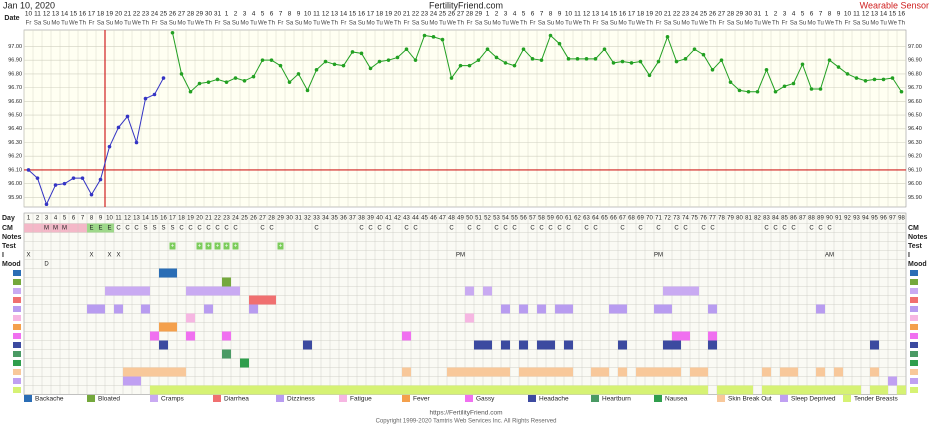 The image size is (932, 427). Describe the element at coordinates (901, 219) in the screenshot. I see `day-number: 98` at that location.